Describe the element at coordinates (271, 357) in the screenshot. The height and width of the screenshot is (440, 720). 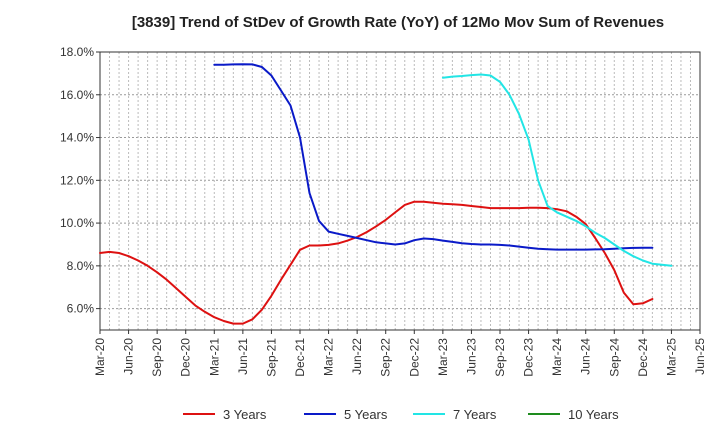
I see `x-tick-label: Sep-21` at that location.